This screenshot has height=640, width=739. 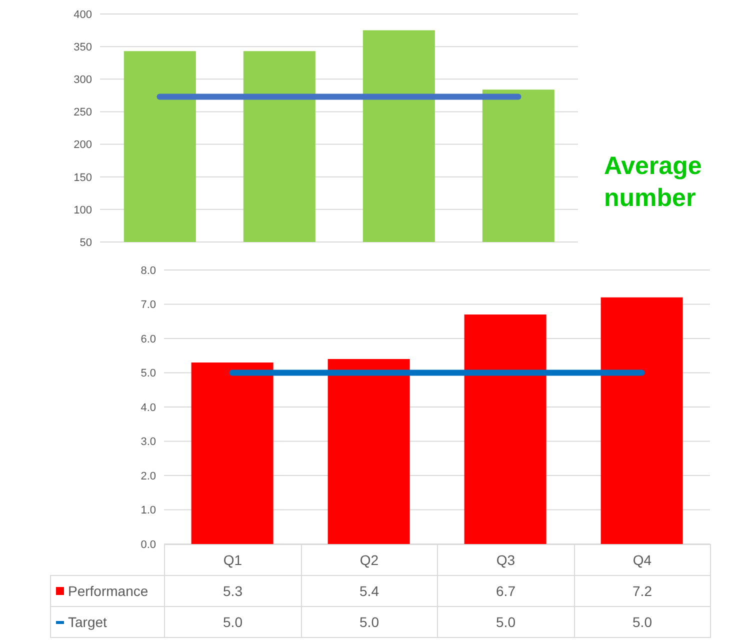 I want to click on y-tick-label: 400, so click(x=83, y=14).